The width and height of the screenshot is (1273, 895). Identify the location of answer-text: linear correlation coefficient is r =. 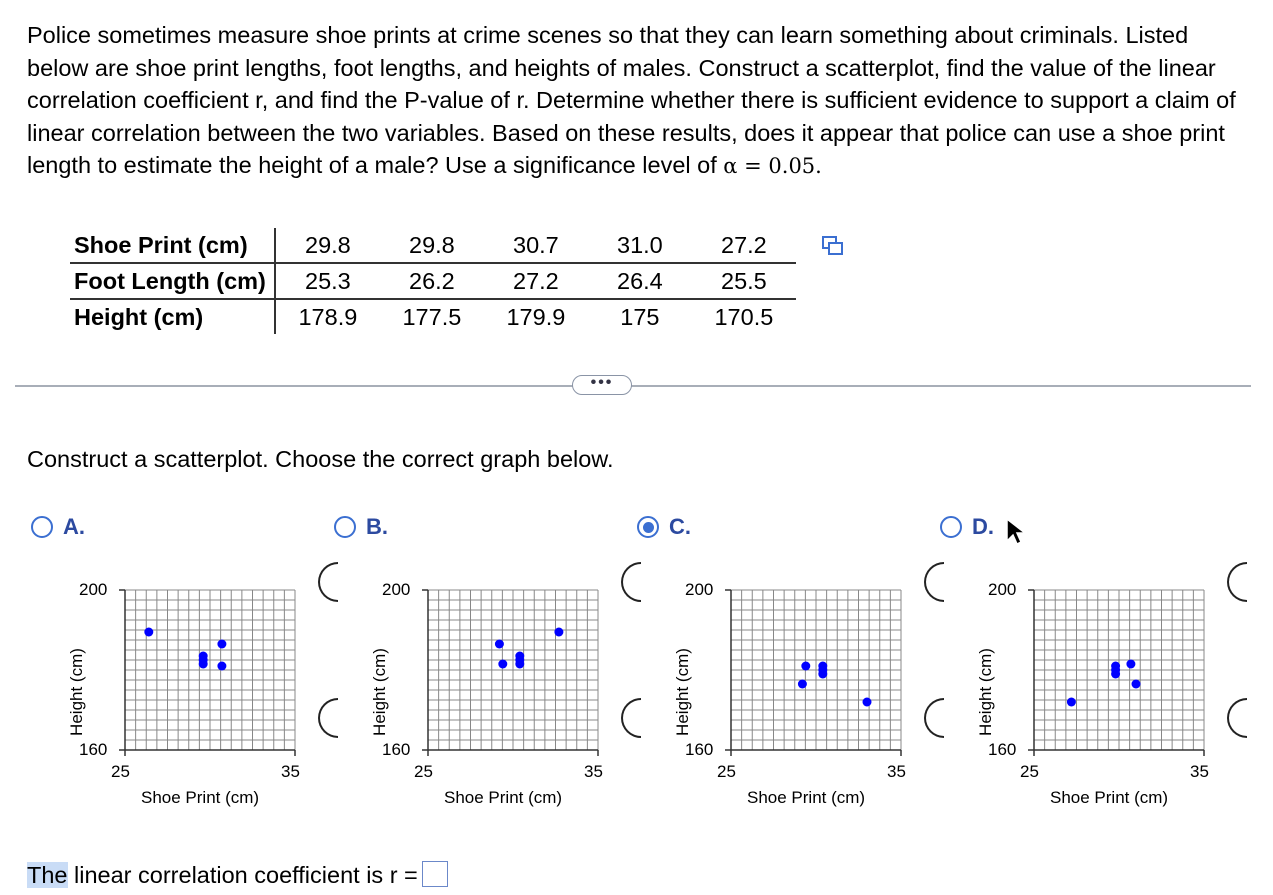
(242, 875).